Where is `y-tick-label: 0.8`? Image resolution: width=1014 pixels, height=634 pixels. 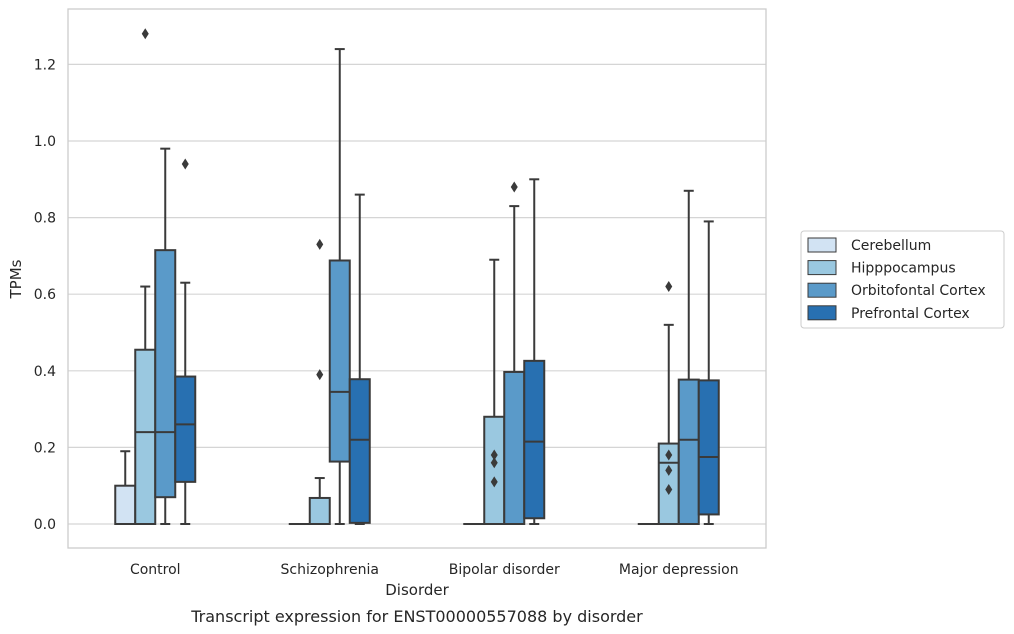 y-tick-label: 0.8 is located at coordinates (45, 219).